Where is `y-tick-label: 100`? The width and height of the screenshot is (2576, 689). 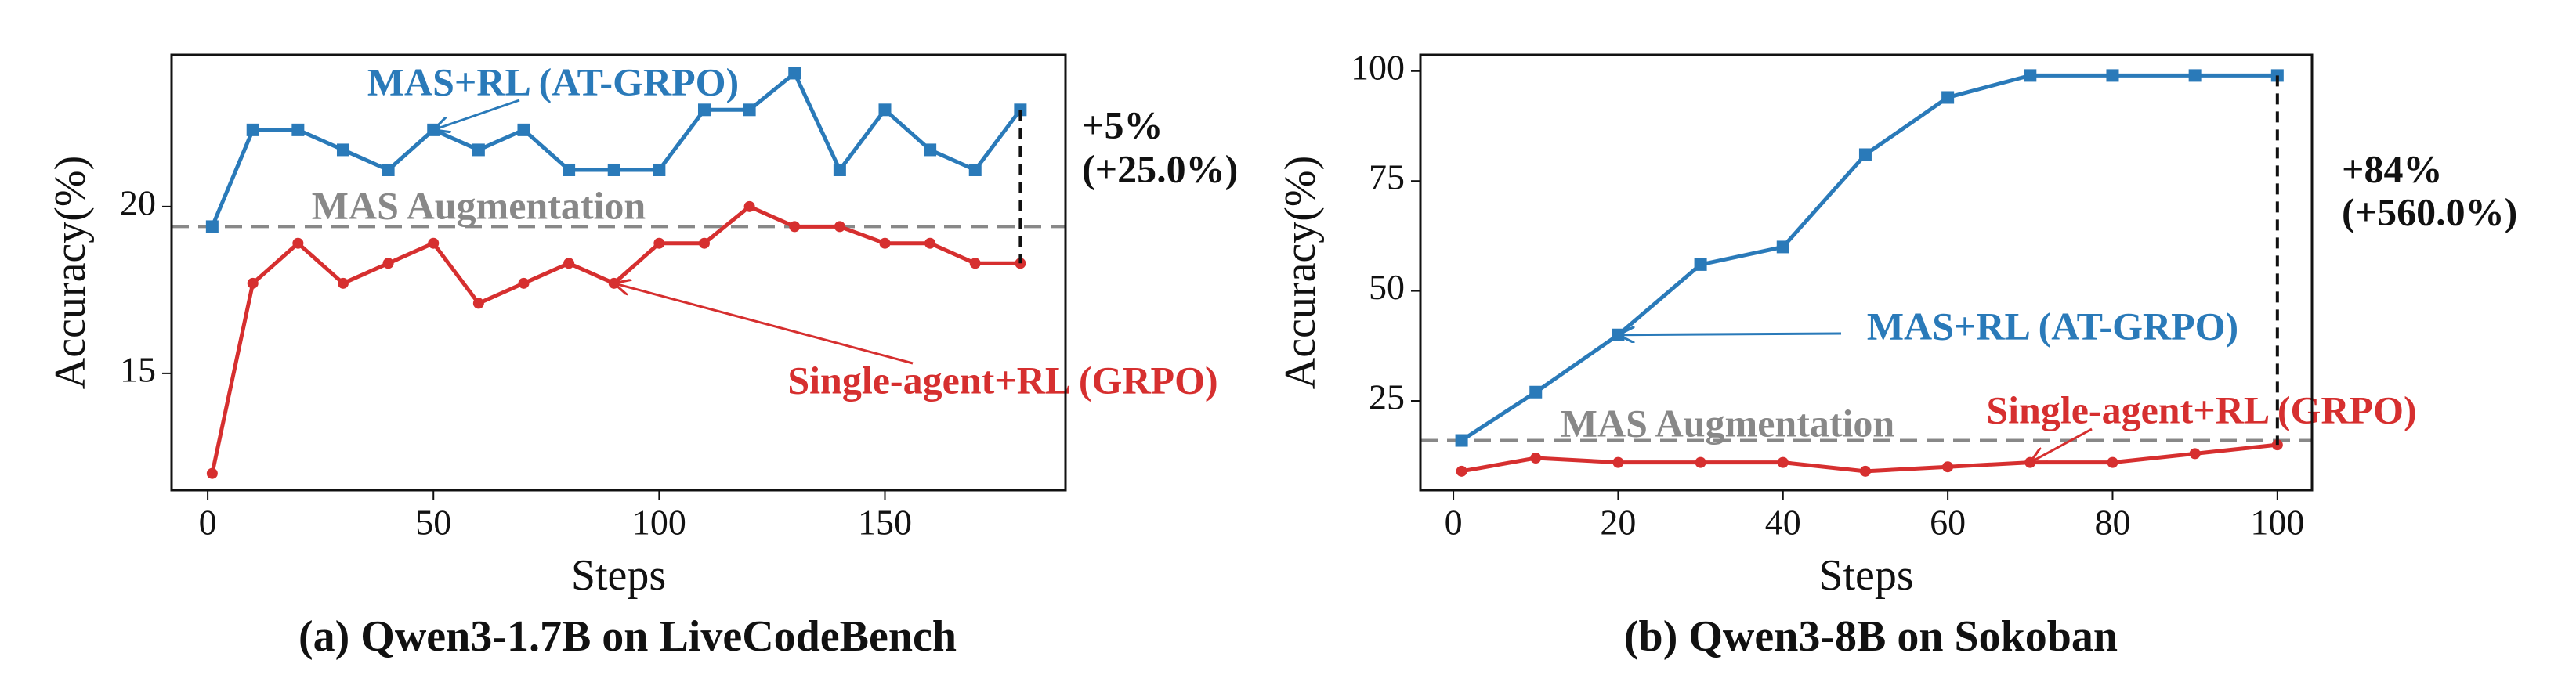 y-tick-label: 100 is located at coordinates (1378, 67).